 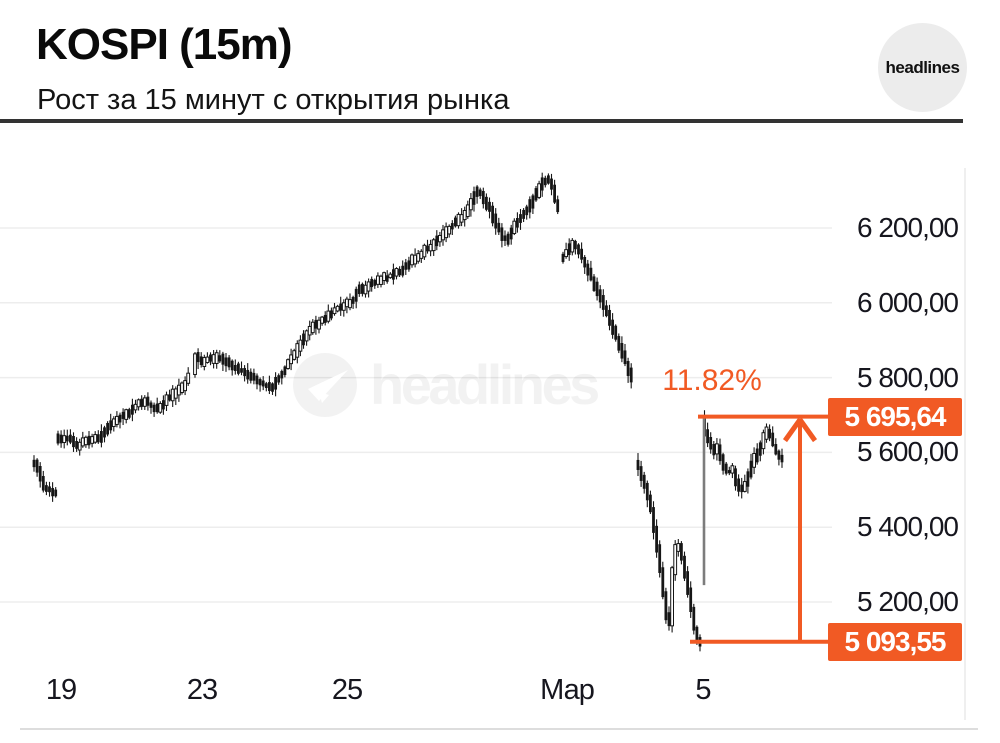 What do you see at coordinates (908, 302) in the screenshot?
I see `y-axis-tick-label: 6 000,00` at bounding box center [908, 302].